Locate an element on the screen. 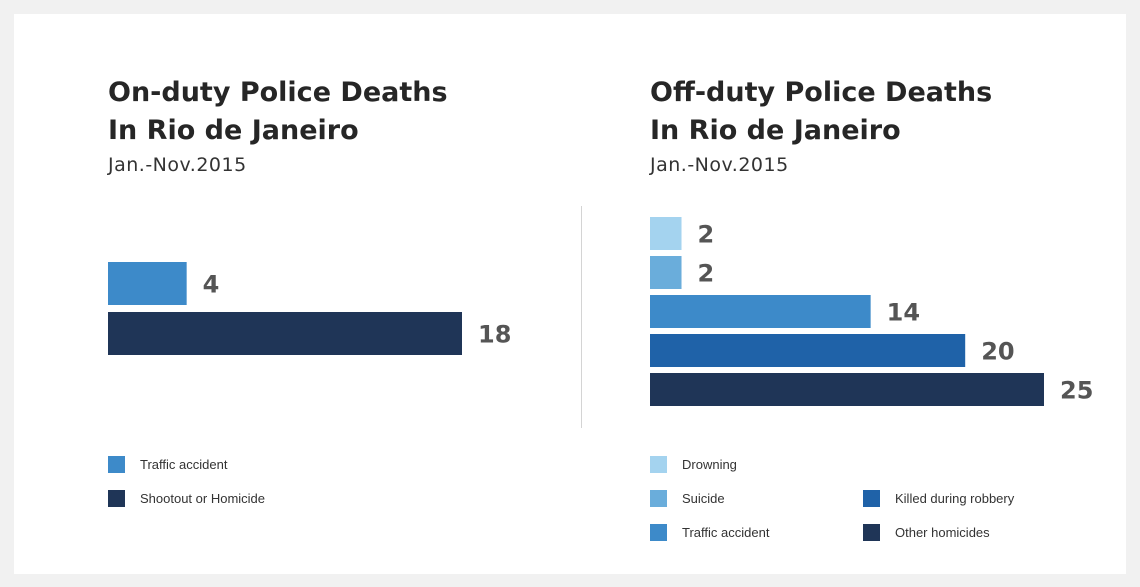 This screenshot has width=1140, height=587. legend-item: Other homicides is located at coordinates (926, 532).